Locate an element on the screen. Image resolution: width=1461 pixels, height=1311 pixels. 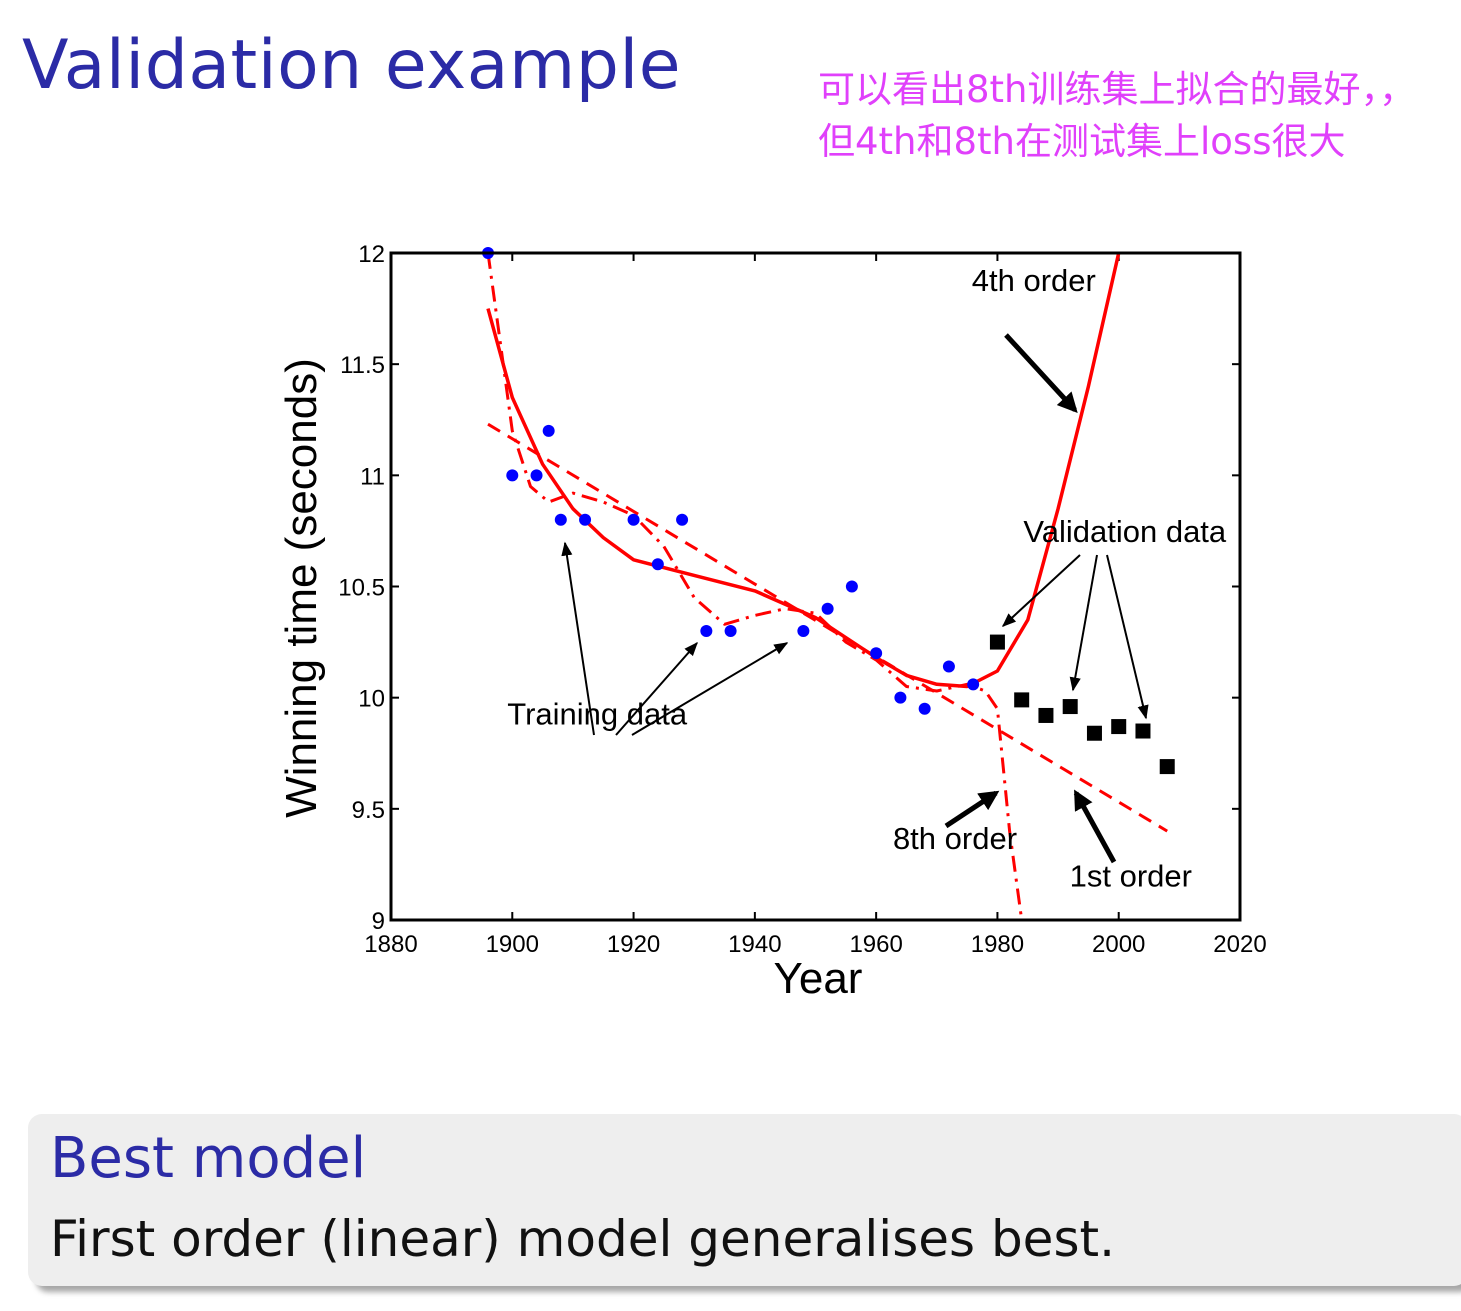
y-axis-label: Winning time (seconds) is located at coordinates (301, 588).